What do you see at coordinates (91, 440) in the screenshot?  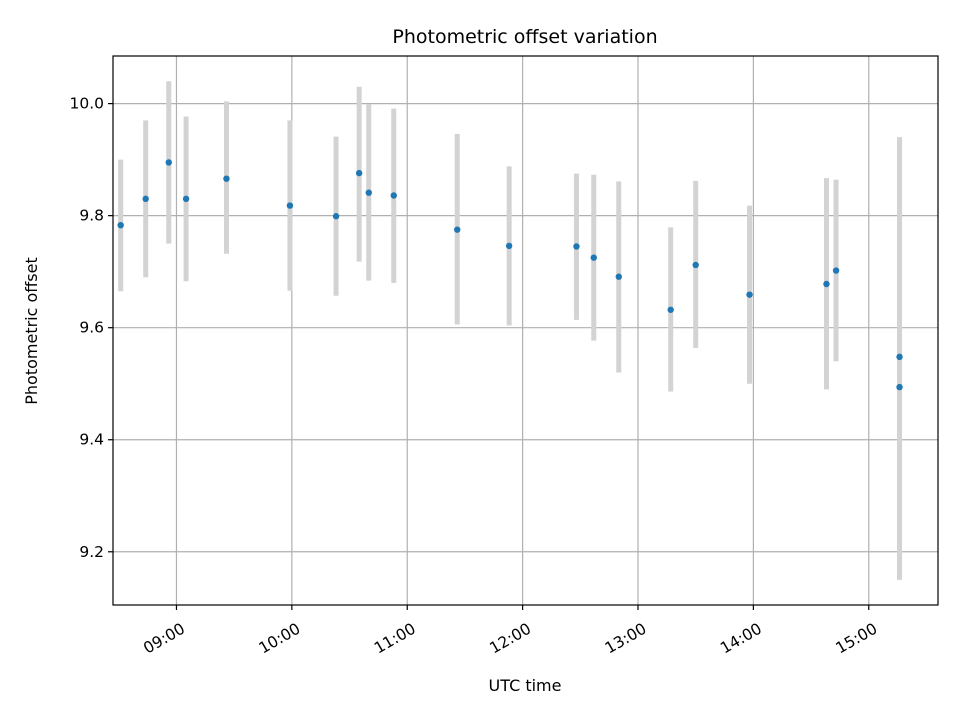 I see `y-tick-label: 9.4` at bounding box center [91, 440].